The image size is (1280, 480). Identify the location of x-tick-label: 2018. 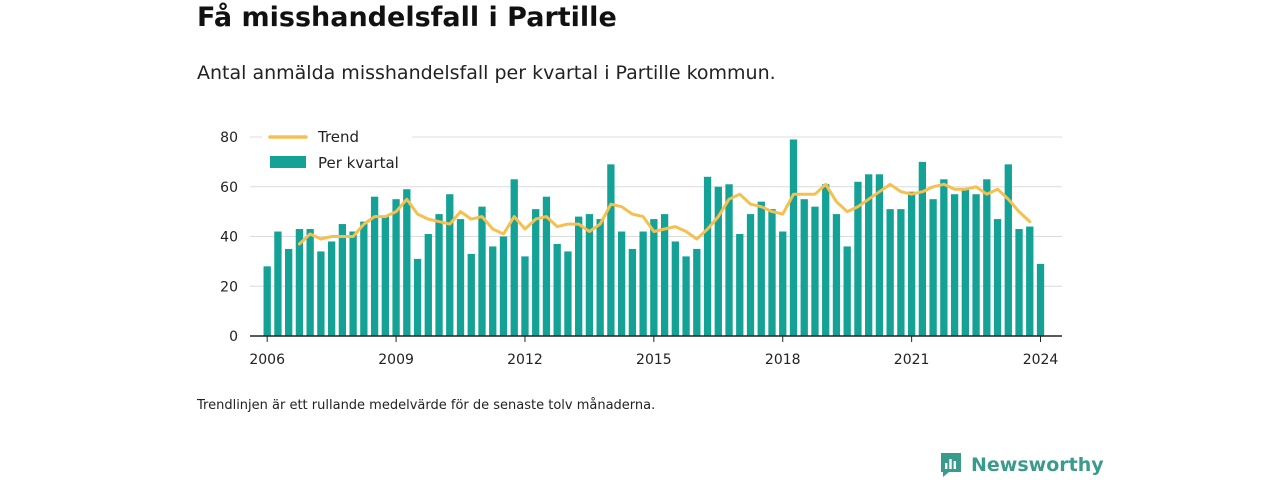
(783, 360).